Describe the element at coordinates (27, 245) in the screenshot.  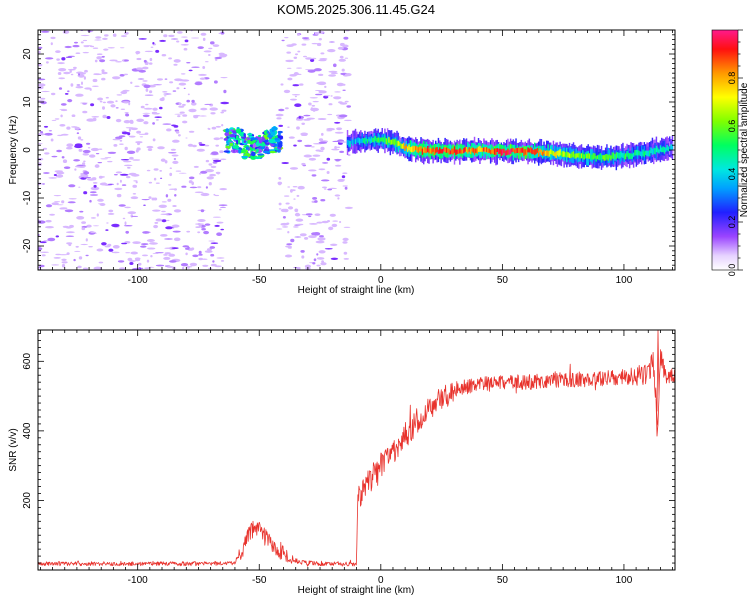
I see `y-tick-label: -20` at that location.